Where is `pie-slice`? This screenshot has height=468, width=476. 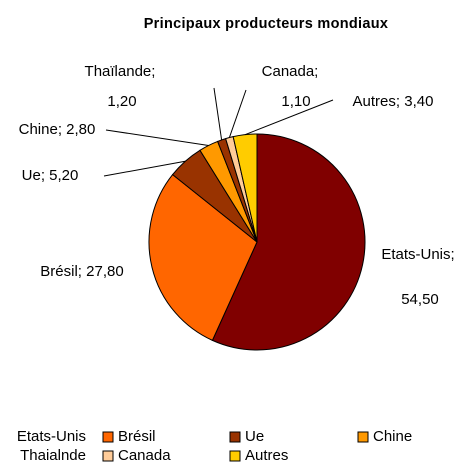
pie-slice is located at coordinates (203, 257).